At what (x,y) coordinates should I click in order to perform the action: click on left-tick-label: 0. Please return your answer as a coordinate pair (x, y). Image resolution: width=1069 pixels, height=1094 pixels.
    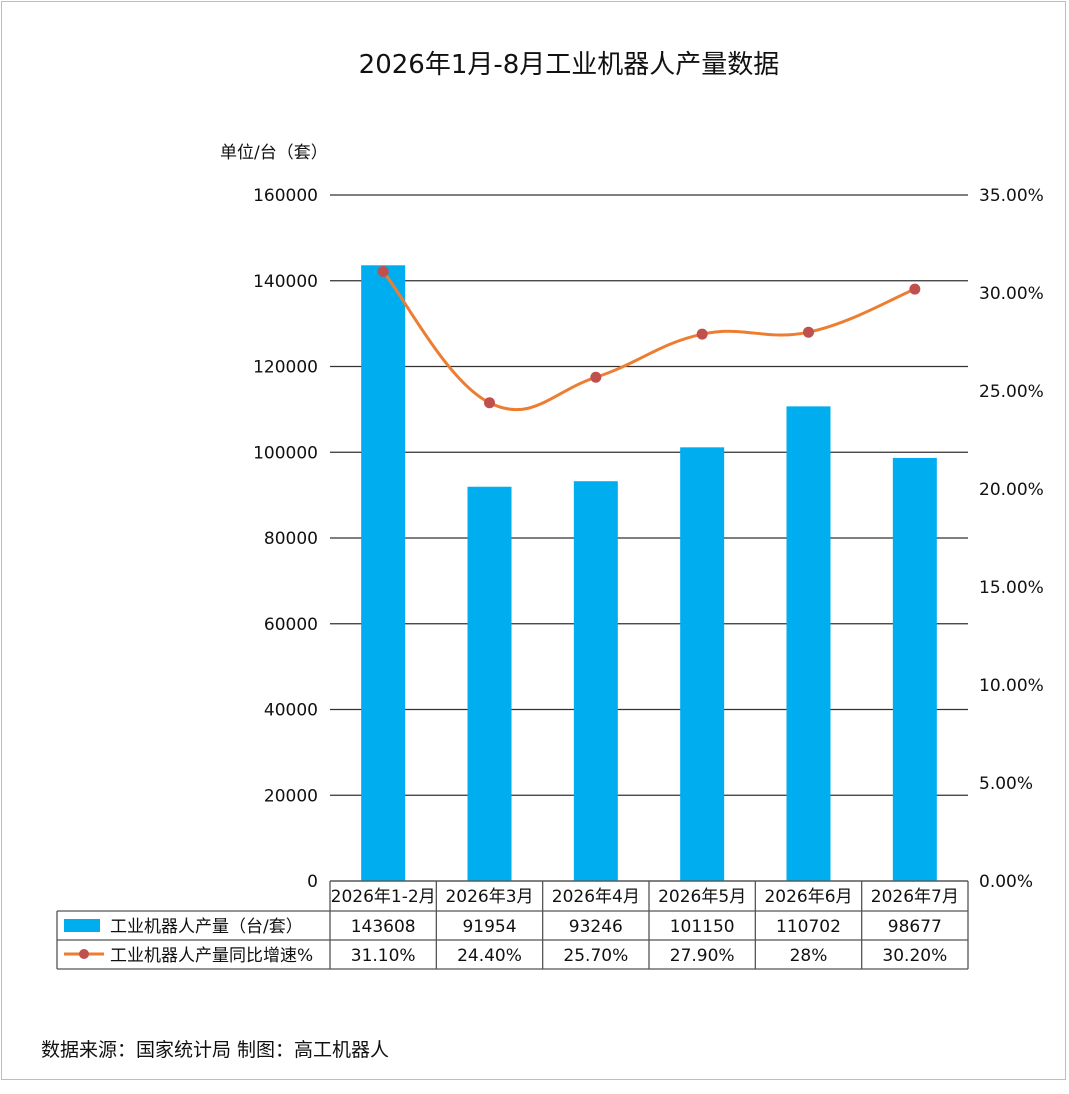
    Looking at the image, I should click on (312, 882).